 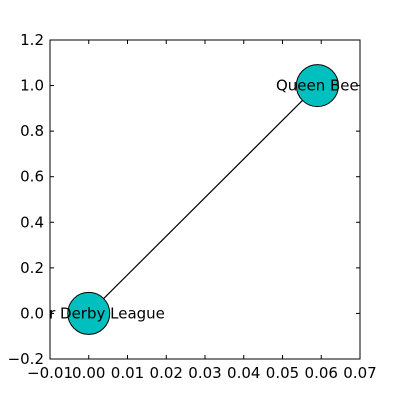 I want to click on y-tick-label-3: 0.4, so click(x=32, y=222).